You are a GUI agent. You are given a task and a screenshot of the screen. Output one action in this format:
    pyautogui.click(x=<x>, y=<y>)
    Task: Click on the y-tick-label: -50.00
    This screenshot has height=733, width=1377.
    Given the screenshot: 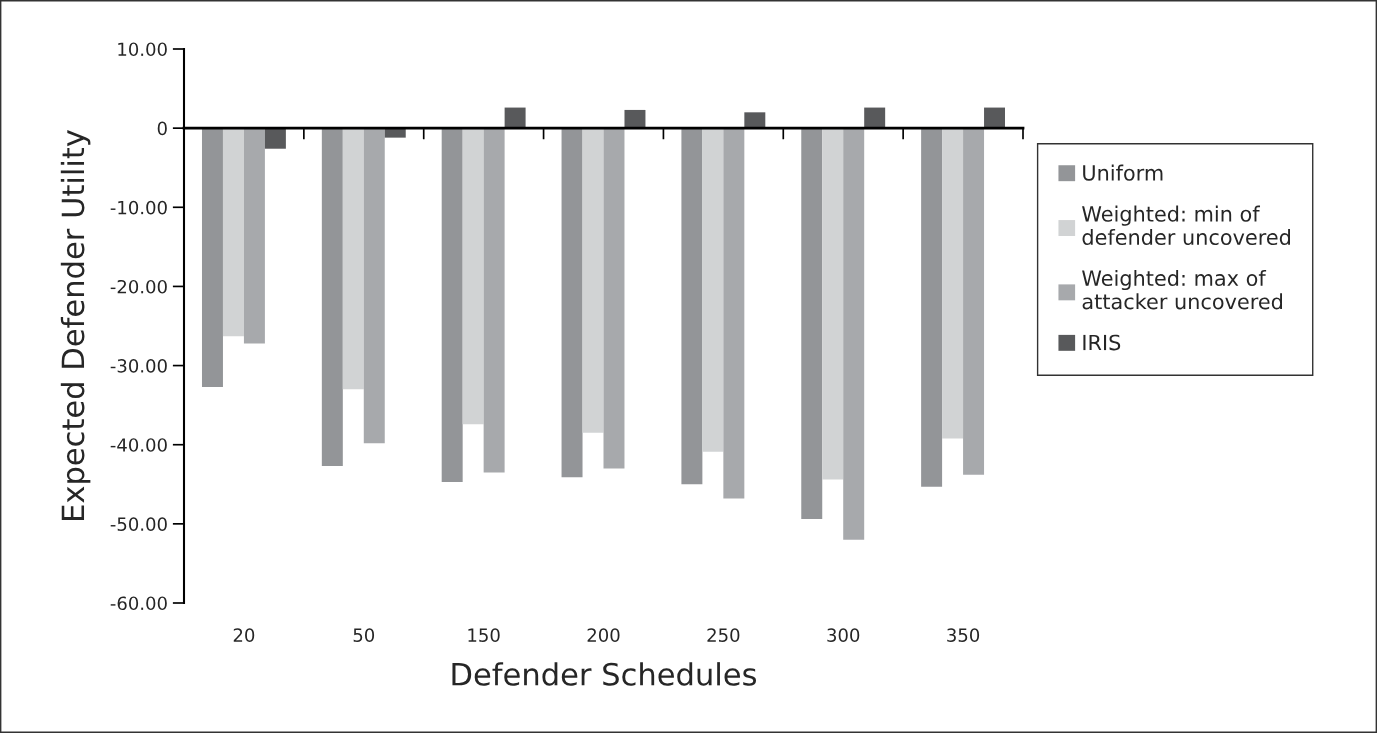 What is the action you would take?
    pyautogui.click(x=138, y=524)
    